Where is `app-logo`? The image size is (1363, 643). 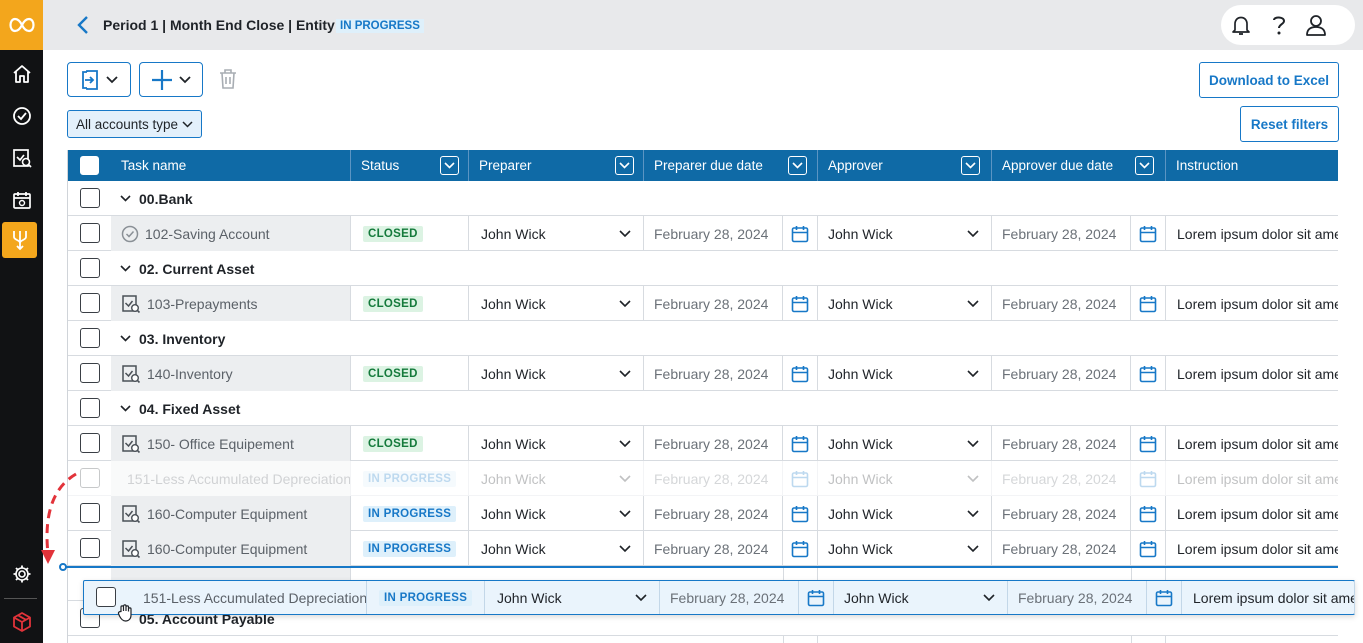
app-logo is located at coordinates (21, 25).